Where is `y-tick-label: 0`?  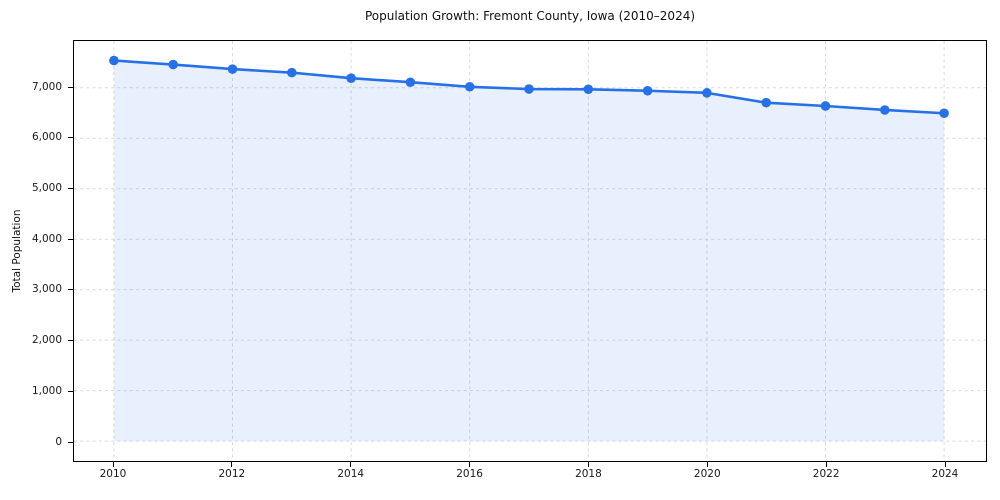
y-tick-label: 0 is located at coordinates (58, 441).